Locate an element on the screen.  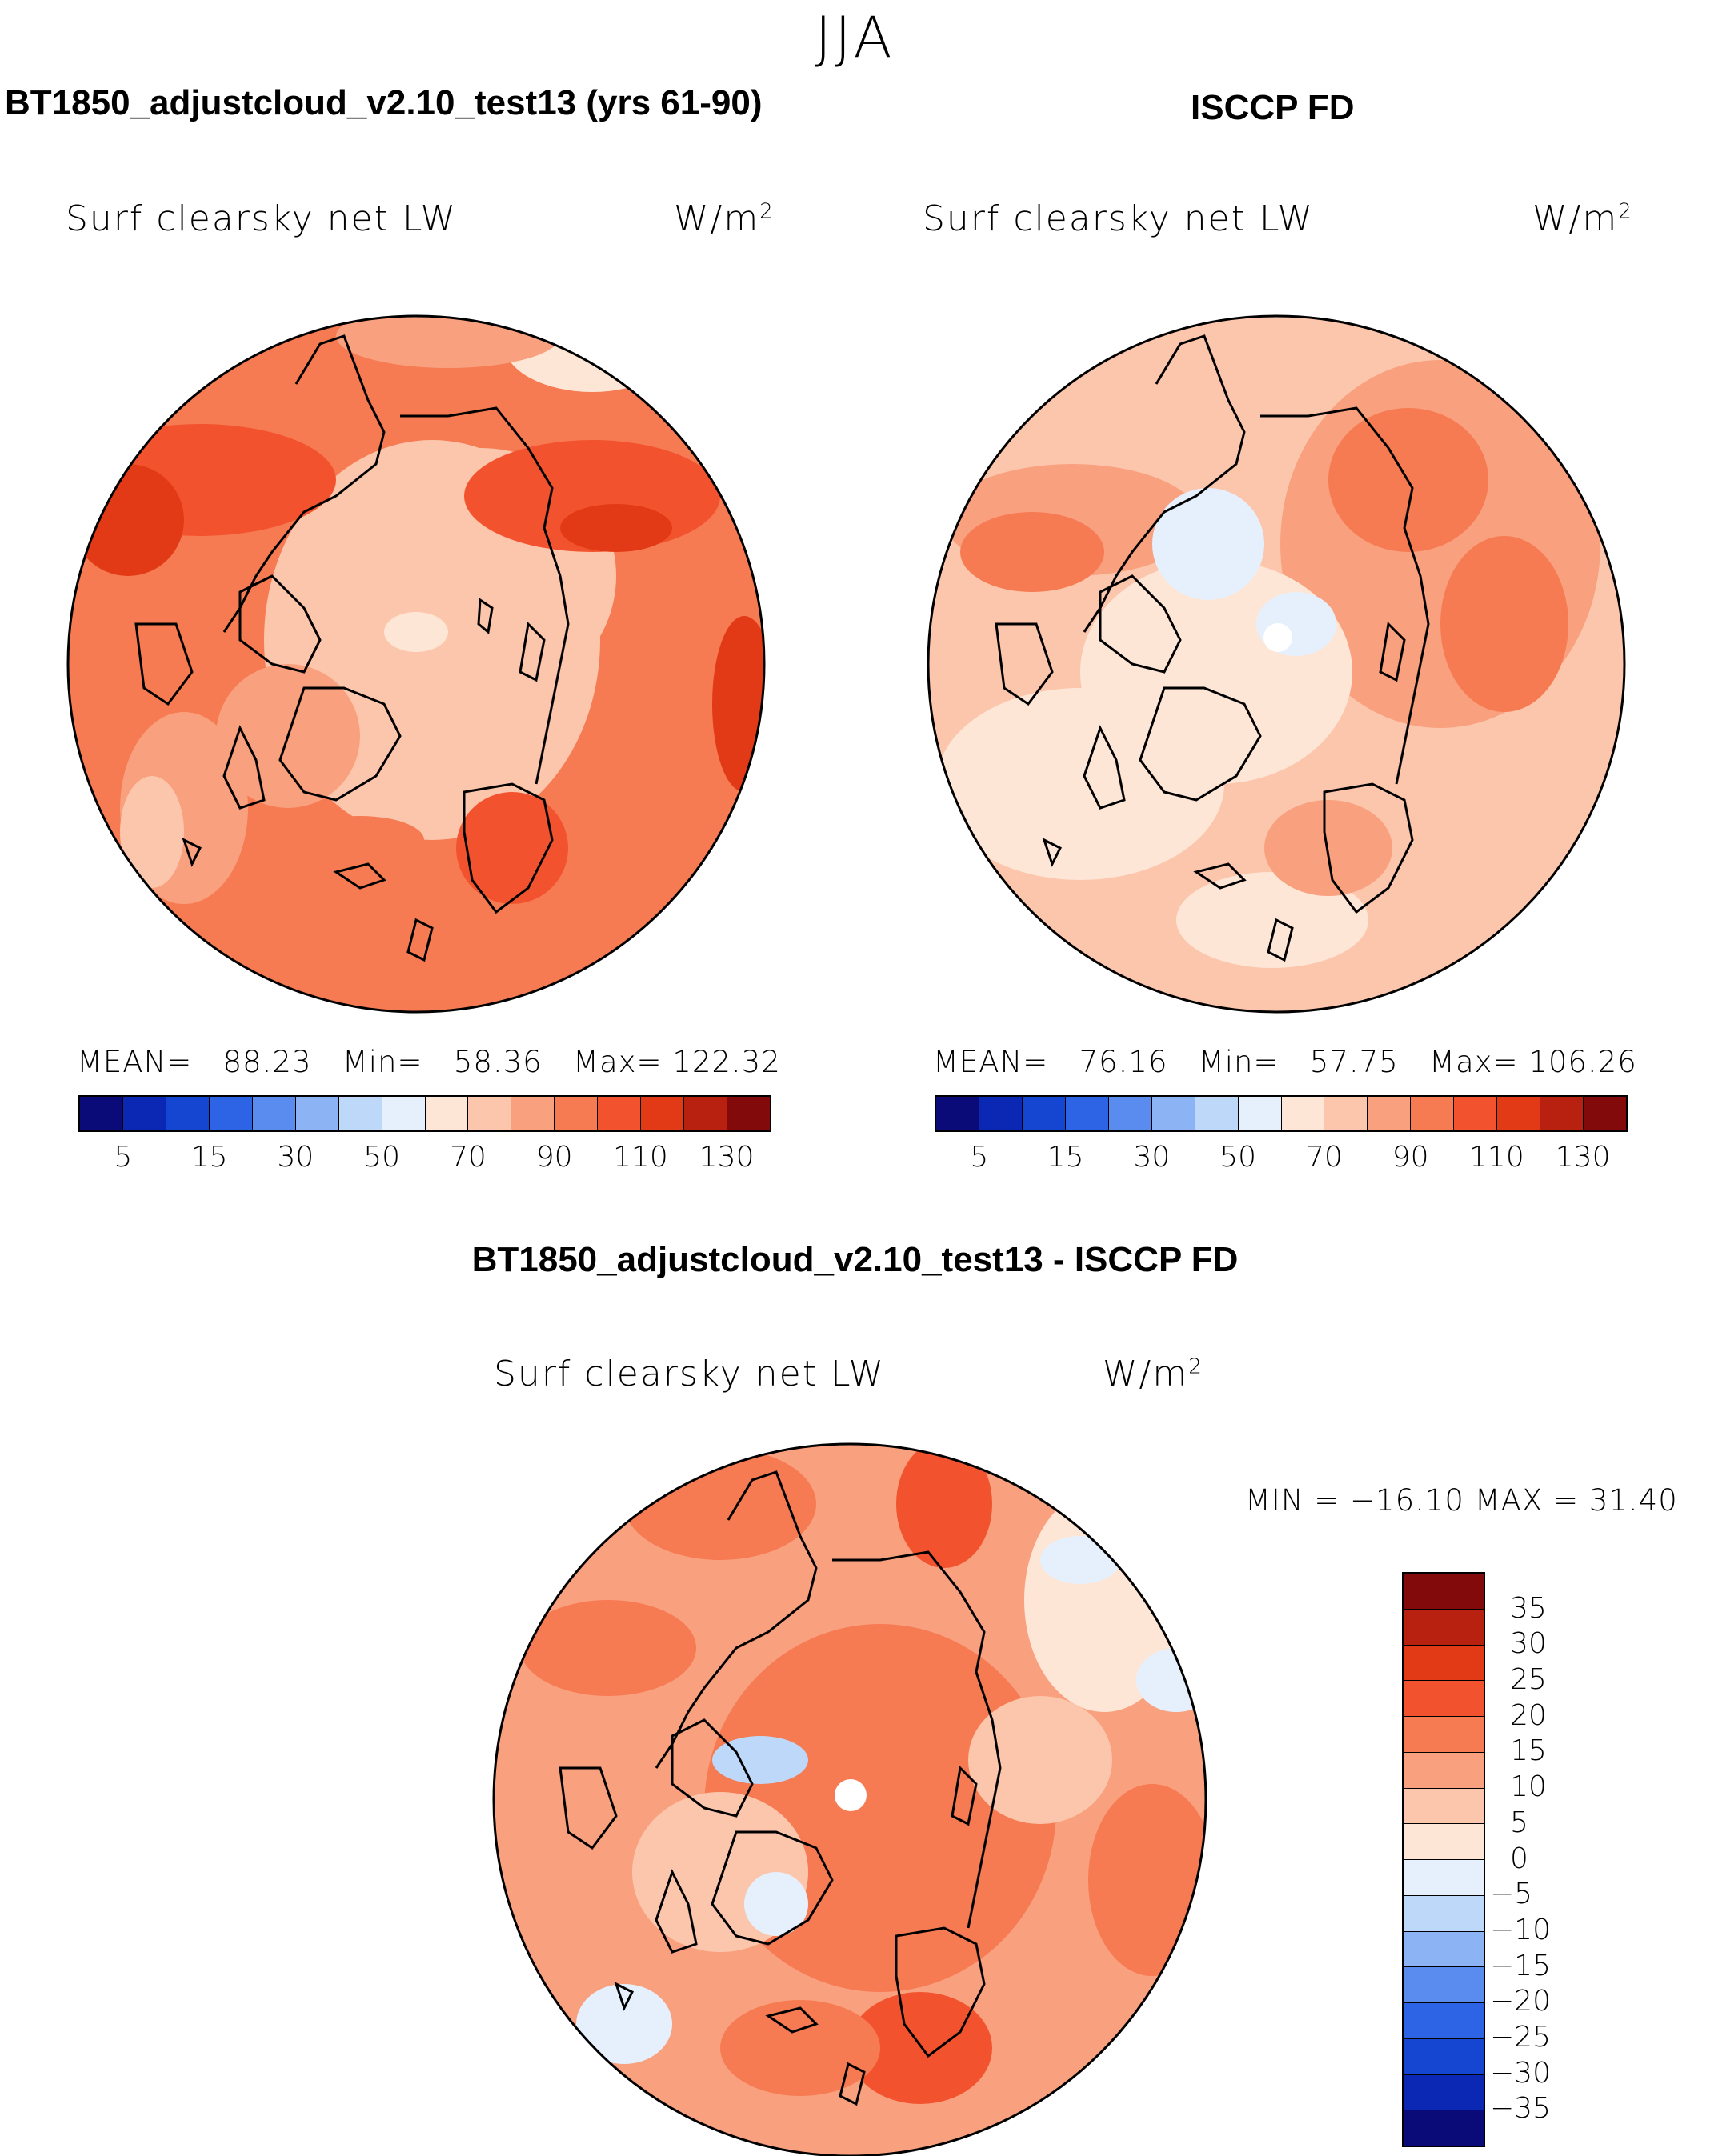
colorbar-tick-label: −5 is located at coordinates (1511, 1894).